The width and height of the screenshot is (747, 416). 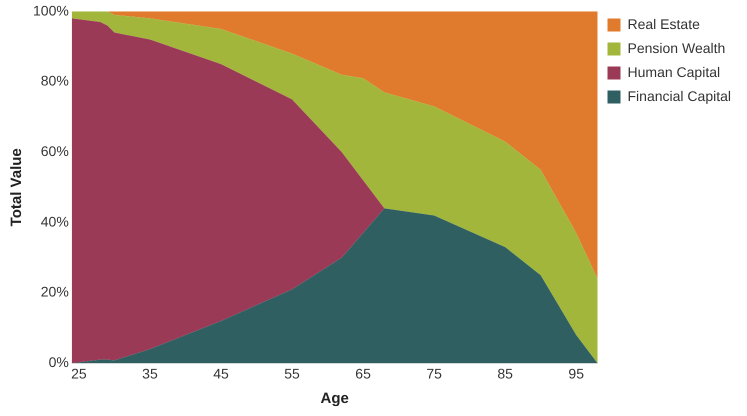 I want to click on x-tick-label: 55, so click(x=292, y=373).